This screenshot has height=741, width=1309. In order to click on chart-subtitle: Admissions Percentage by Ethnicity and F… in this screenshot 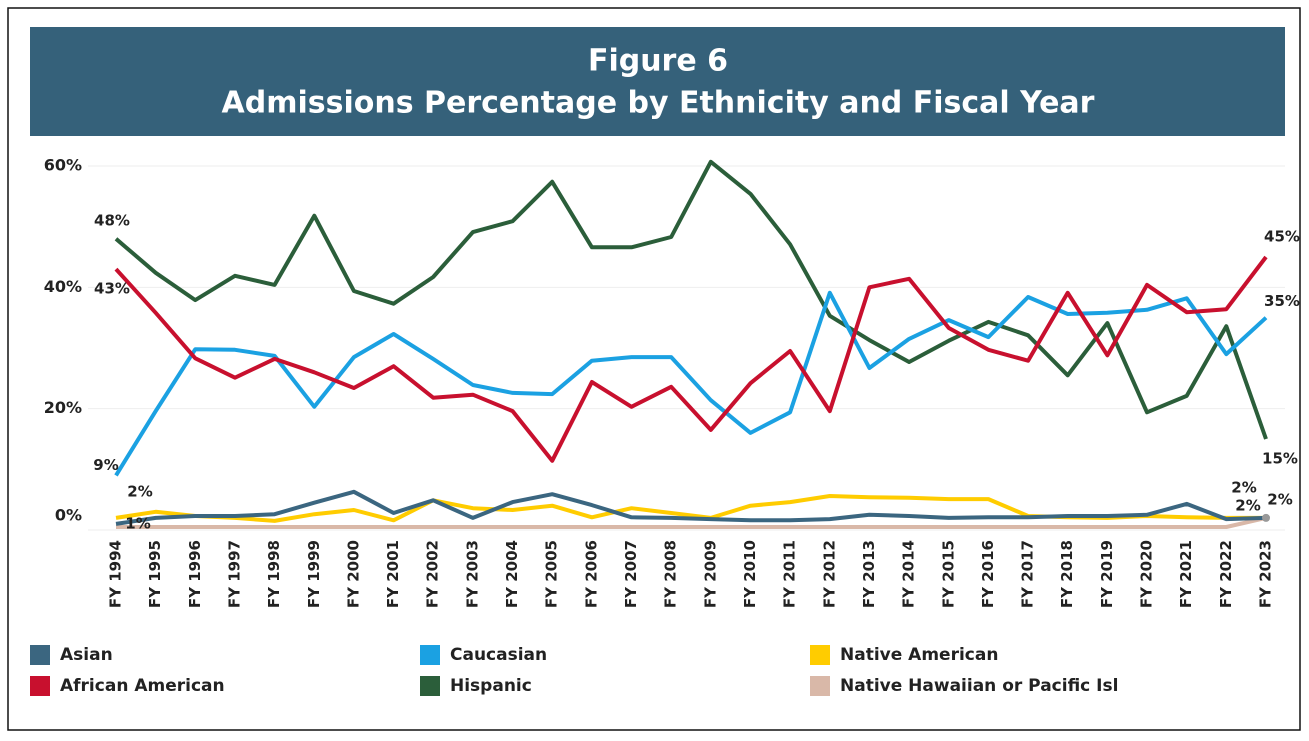, I will do `click(658, 103)`.